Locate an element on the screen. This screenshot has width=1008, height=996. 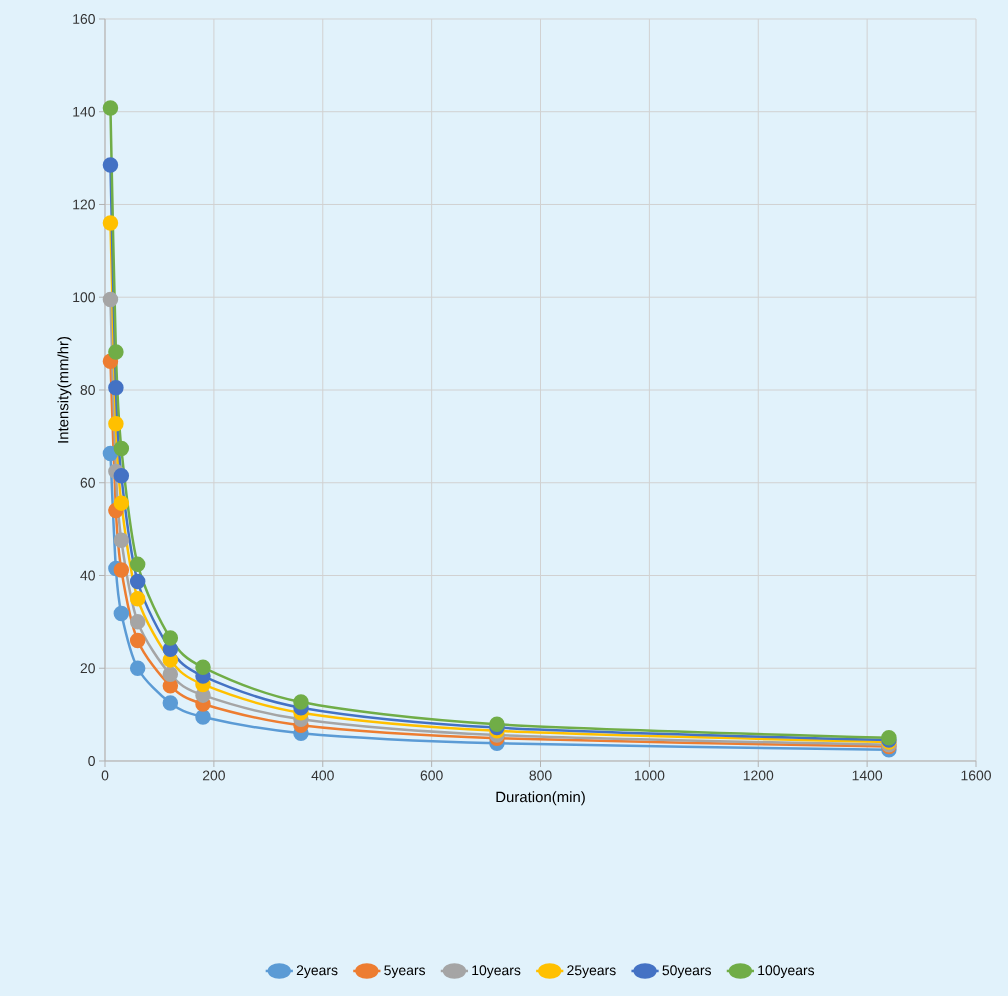
x-tick-label: 0 is located at coordinates (105, 775).